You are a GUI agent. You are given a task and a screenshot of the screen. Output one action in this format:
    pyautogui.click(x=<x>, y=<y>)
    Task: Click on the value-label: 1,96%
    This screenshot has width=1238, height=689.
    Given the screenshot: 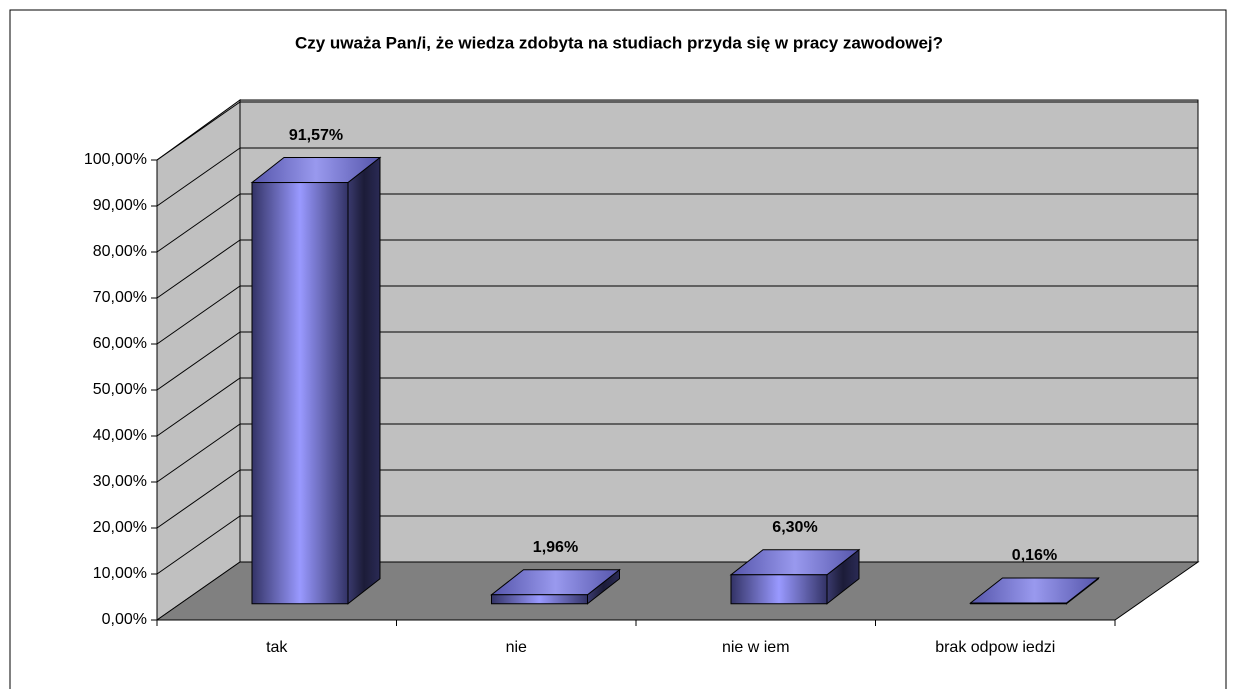 What is the action you would take?
    pyautogui.click(x=555, y=547)
    